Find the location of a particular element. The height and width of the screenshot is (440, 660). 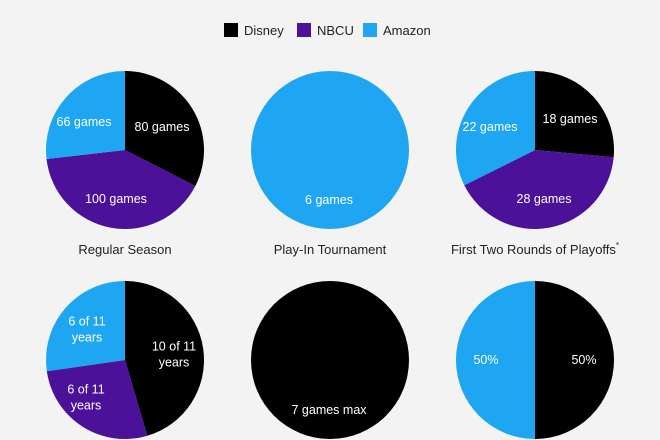

slice-label-disney: 50% is located at coordinates (583, 360).